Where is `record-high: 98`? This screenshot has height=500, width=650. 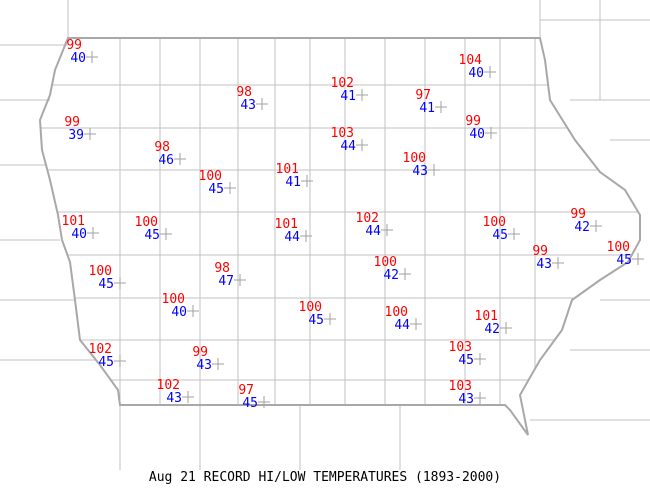 record-high: 98 is located at coordinates (244, 92).